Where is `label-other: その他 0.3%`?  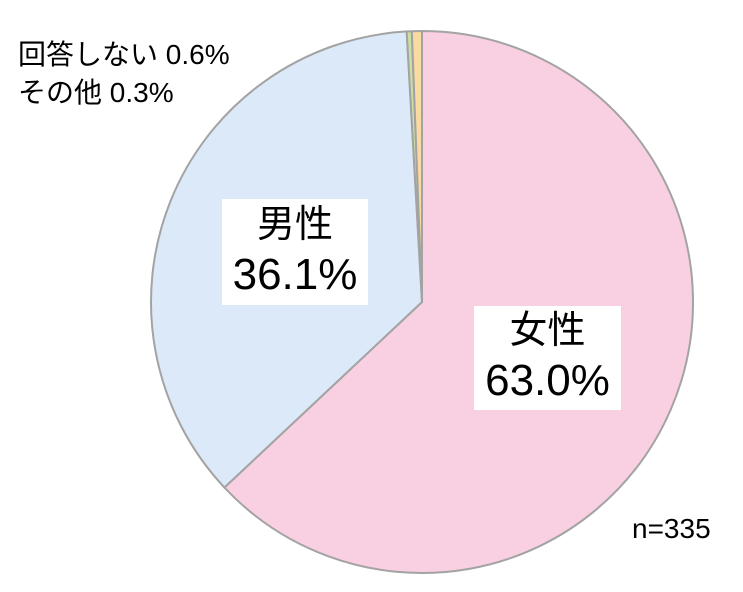 label-other: その他 0.3% is located at coordinates (96, 92).